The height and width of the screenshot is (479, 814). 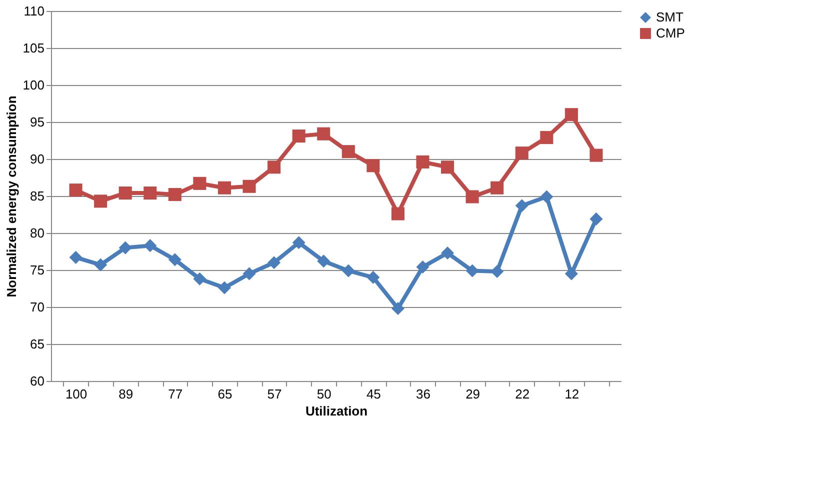 What do you see at coordinates (37, 196) in the screenshot?
I see `y-tick-label: 85` at bounding box center [37, 196].